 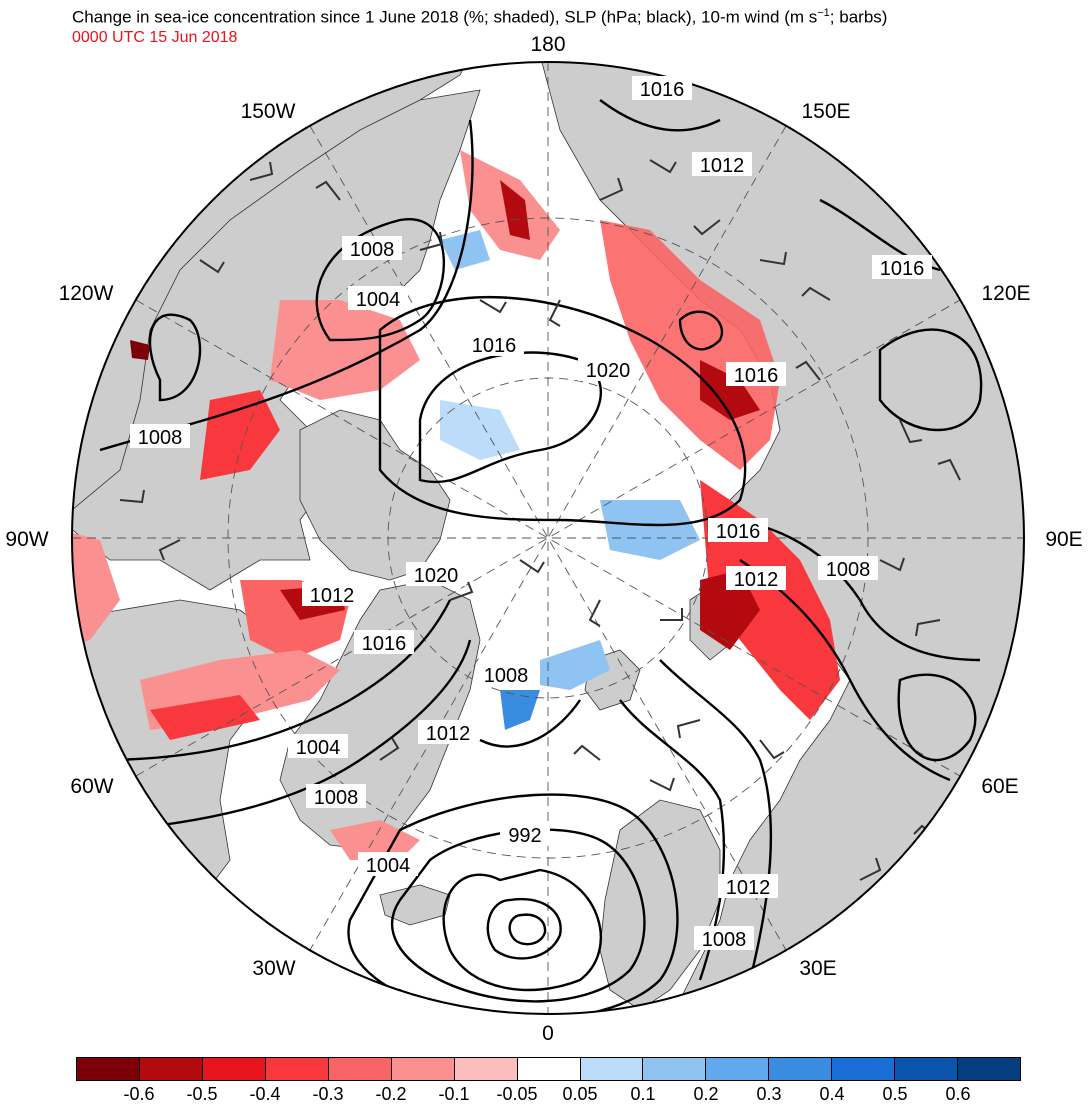 I want to click on lon-label-60e: 60E, so click(x=999, y=786).